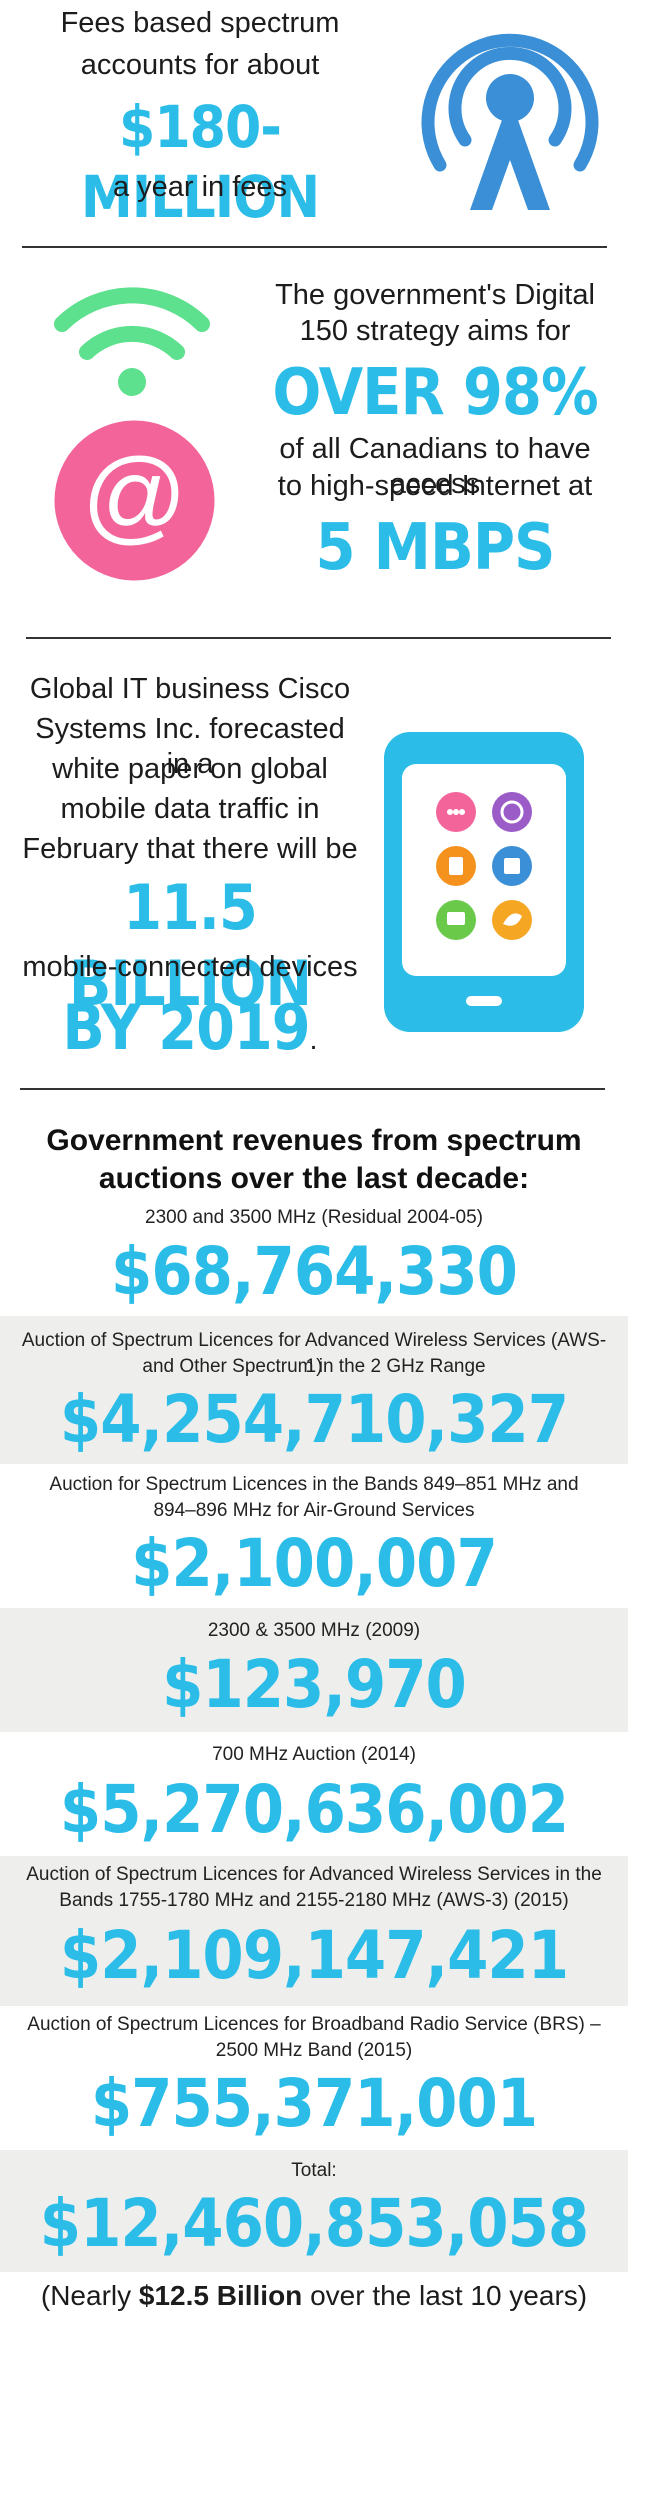 Image resolution: width=660 pixels, height=2516 pixels. I want to click on auction-amount: $5,270,636,002, so click(314, 1809).